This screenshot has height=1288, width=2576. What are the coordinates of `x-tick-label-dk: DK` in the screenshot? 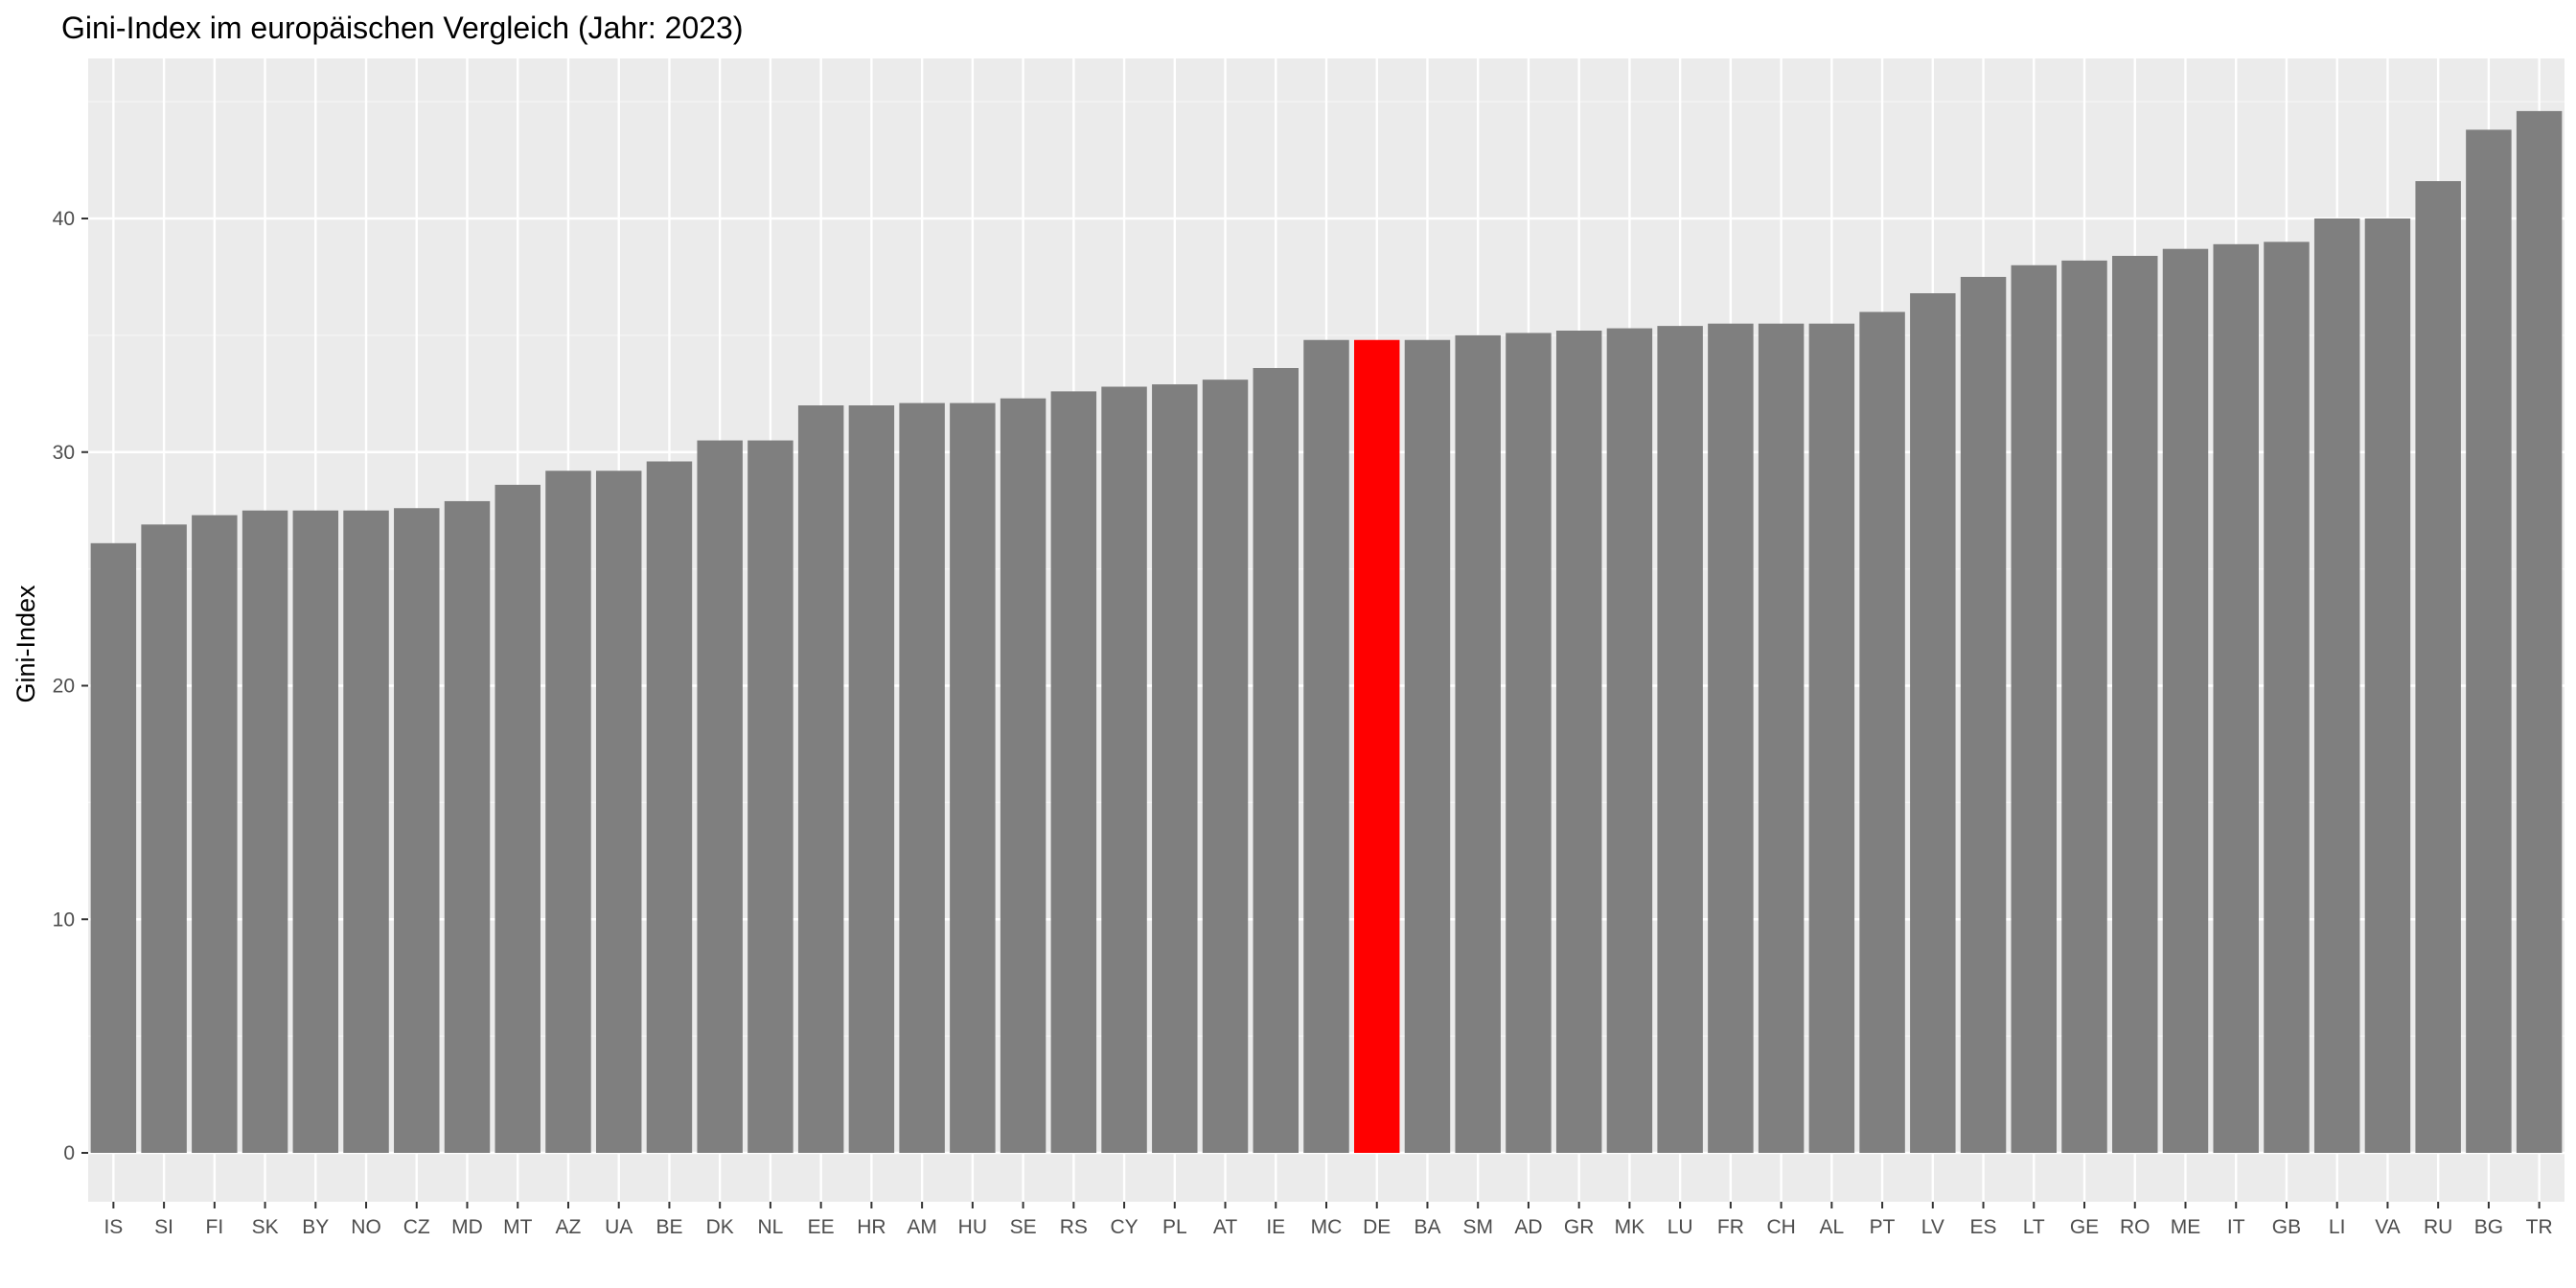 It's located at (720, 1227).